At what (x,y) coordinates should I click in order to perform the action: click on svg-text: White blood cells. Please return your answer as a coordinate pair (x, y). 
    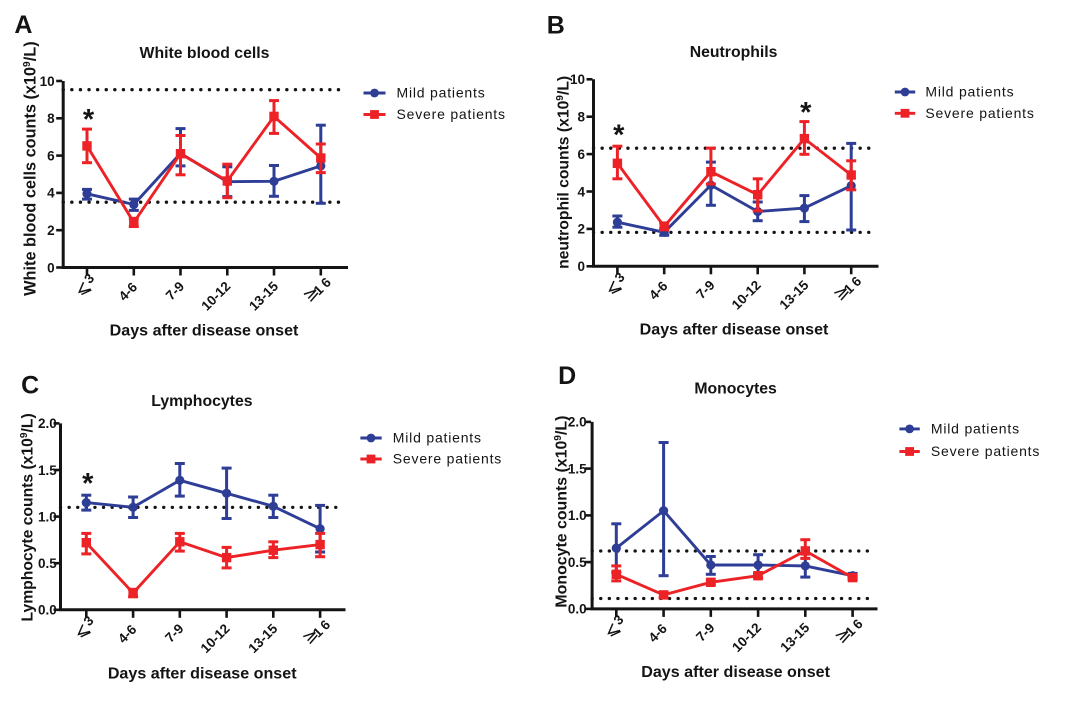
    Looking at the image, I should click on (205, 53).